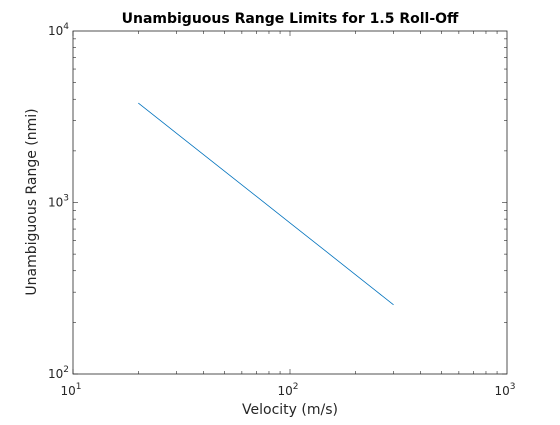  What do you see at coordinates (513, 387) in the screenshot?
I see `x-tick-label-exponent: 3` at bounding box center [513, 387].